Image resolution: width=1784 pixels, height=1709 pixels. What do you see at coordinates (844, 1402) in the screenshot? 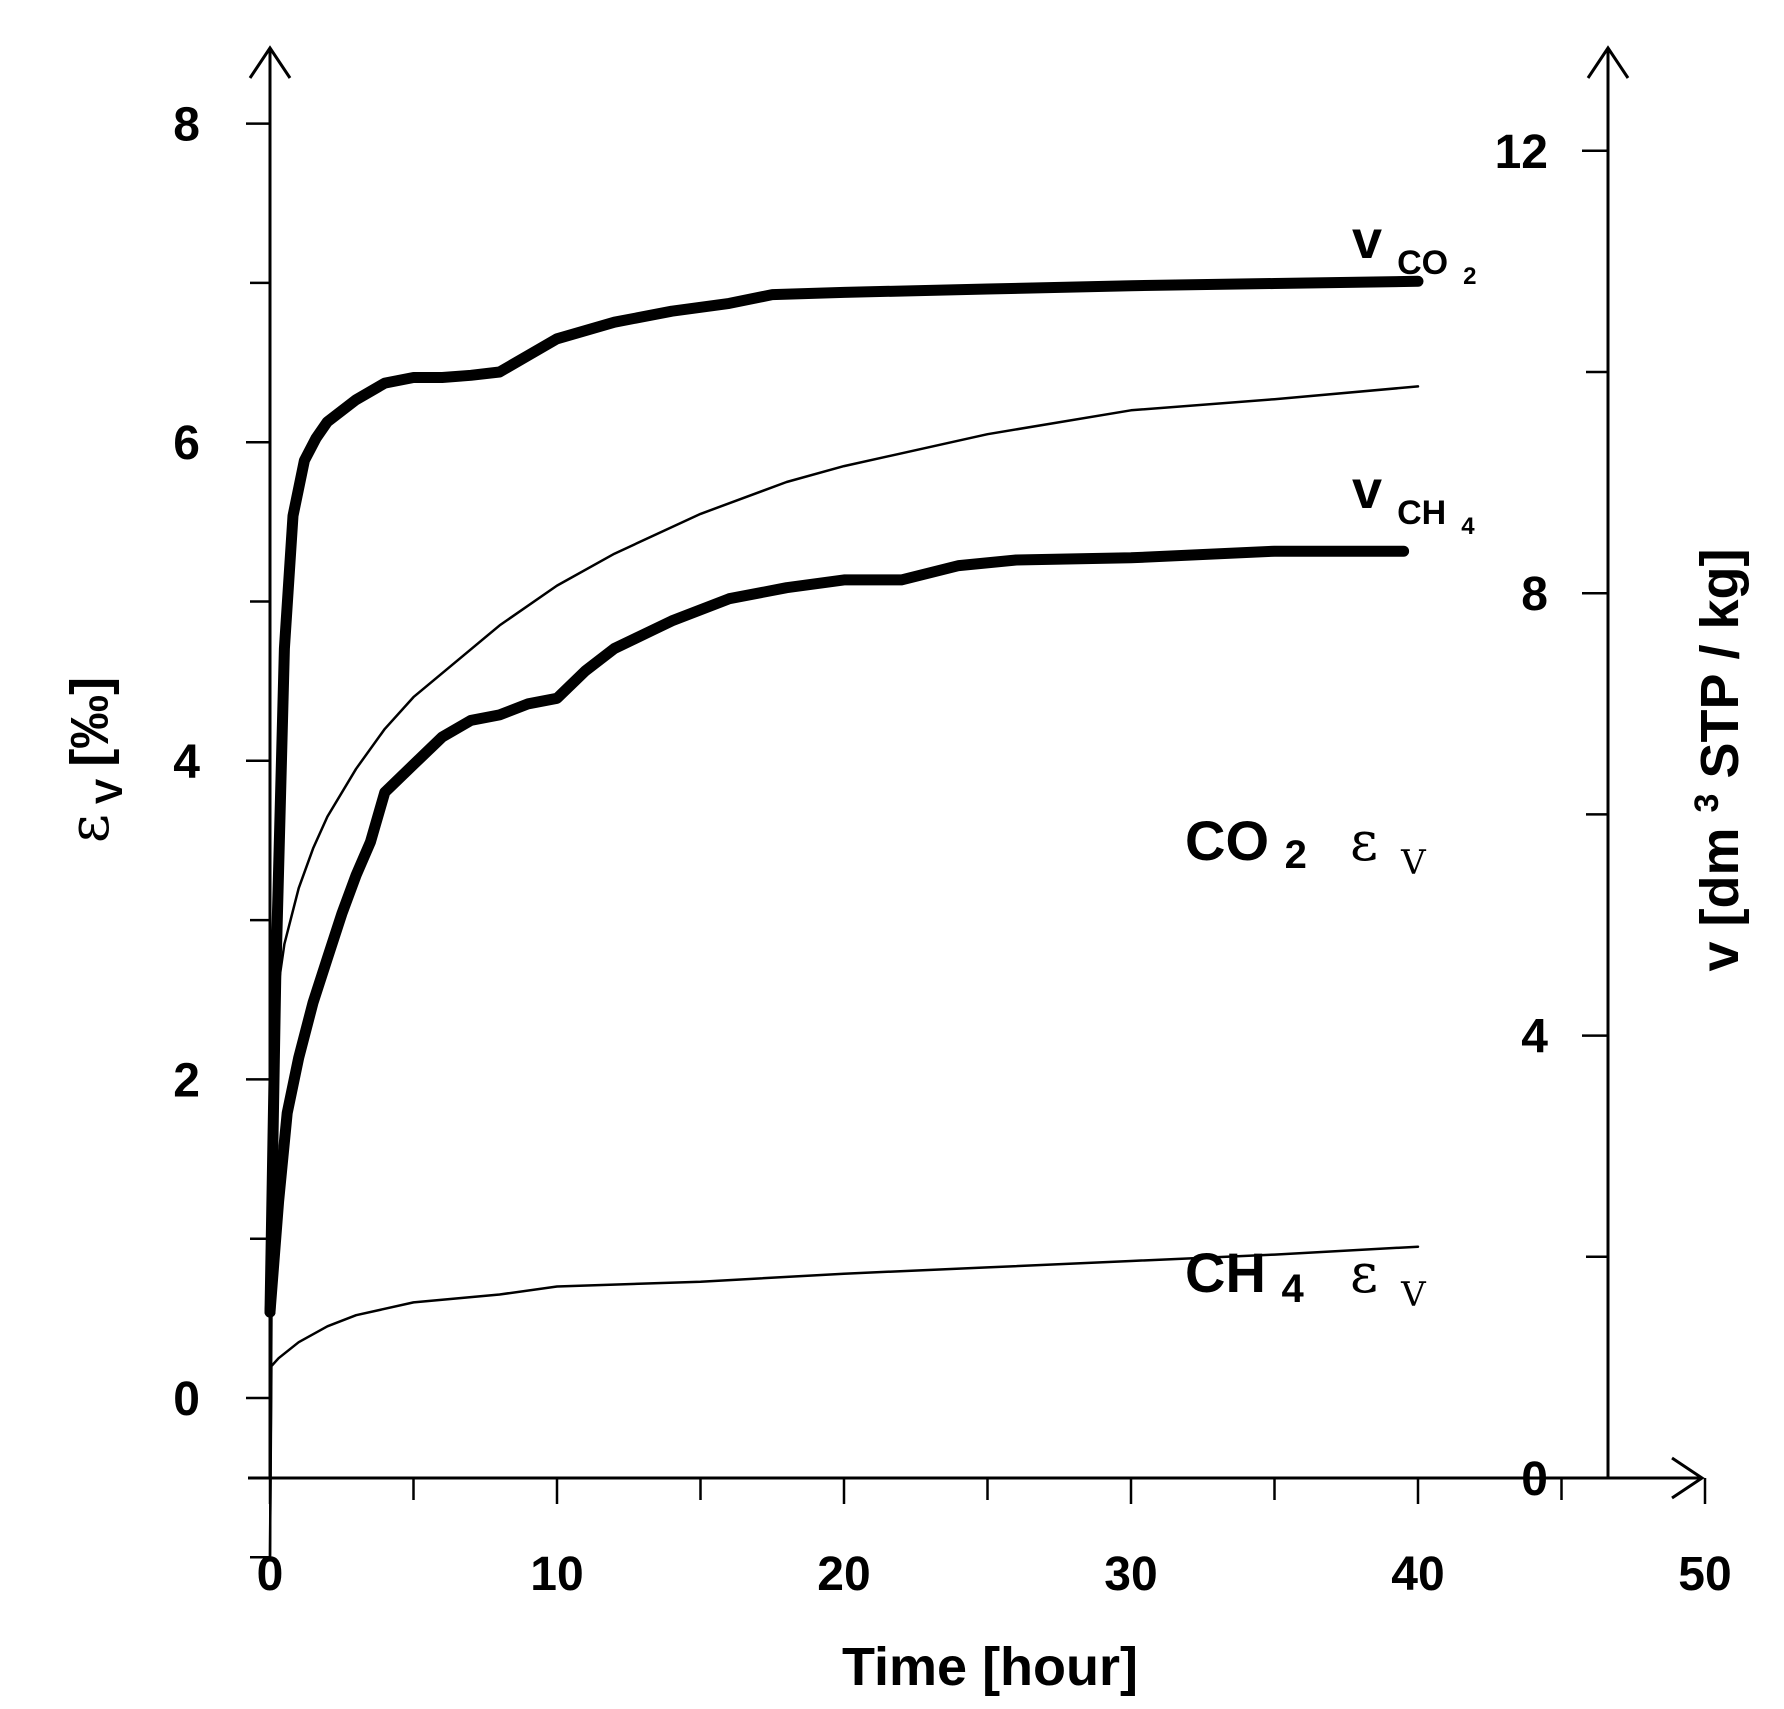
I see `series-ch4-eps-v` at bounding box center [844, 1402].